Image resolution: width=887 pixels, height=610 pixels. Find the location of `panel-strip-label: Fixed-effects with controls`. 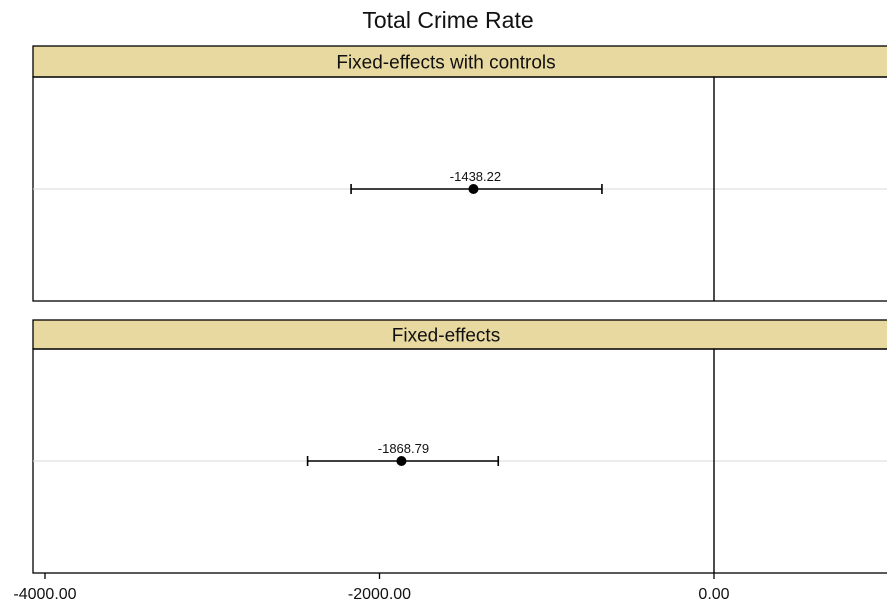

panel-strip-label: Fixed-effects with controls is located at coordinates (445, 63).